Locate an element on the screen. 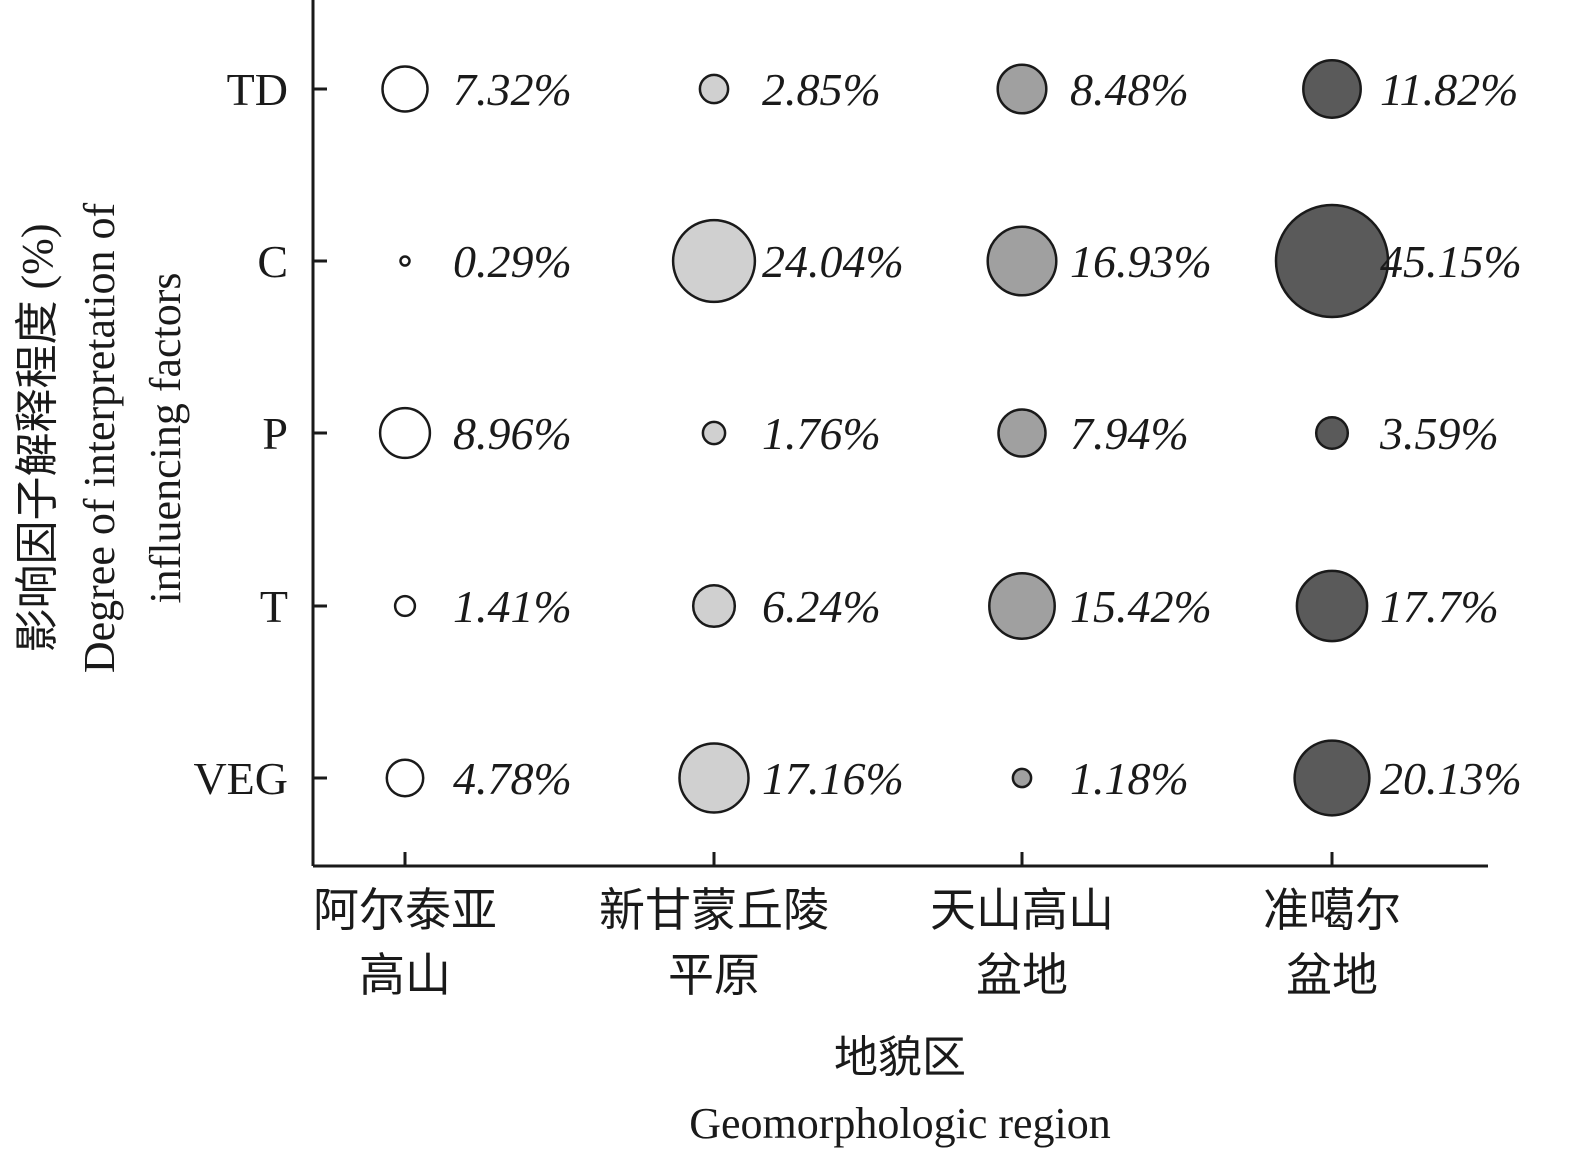  value-label-p-2: 7.94% is located at coordinates (1129, 433).